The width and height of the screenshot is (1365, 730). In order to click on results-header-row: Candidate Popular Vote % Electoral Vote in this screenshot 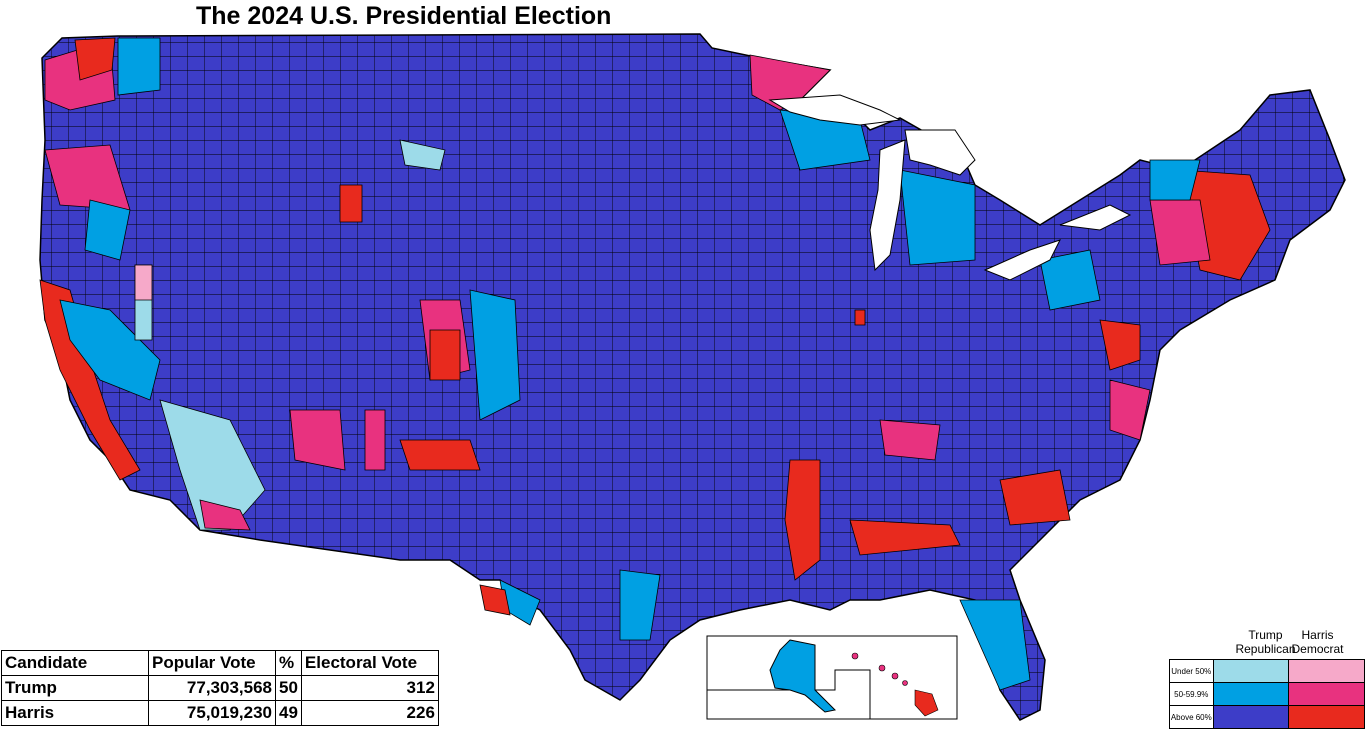, I will do `click(220, 663)`.